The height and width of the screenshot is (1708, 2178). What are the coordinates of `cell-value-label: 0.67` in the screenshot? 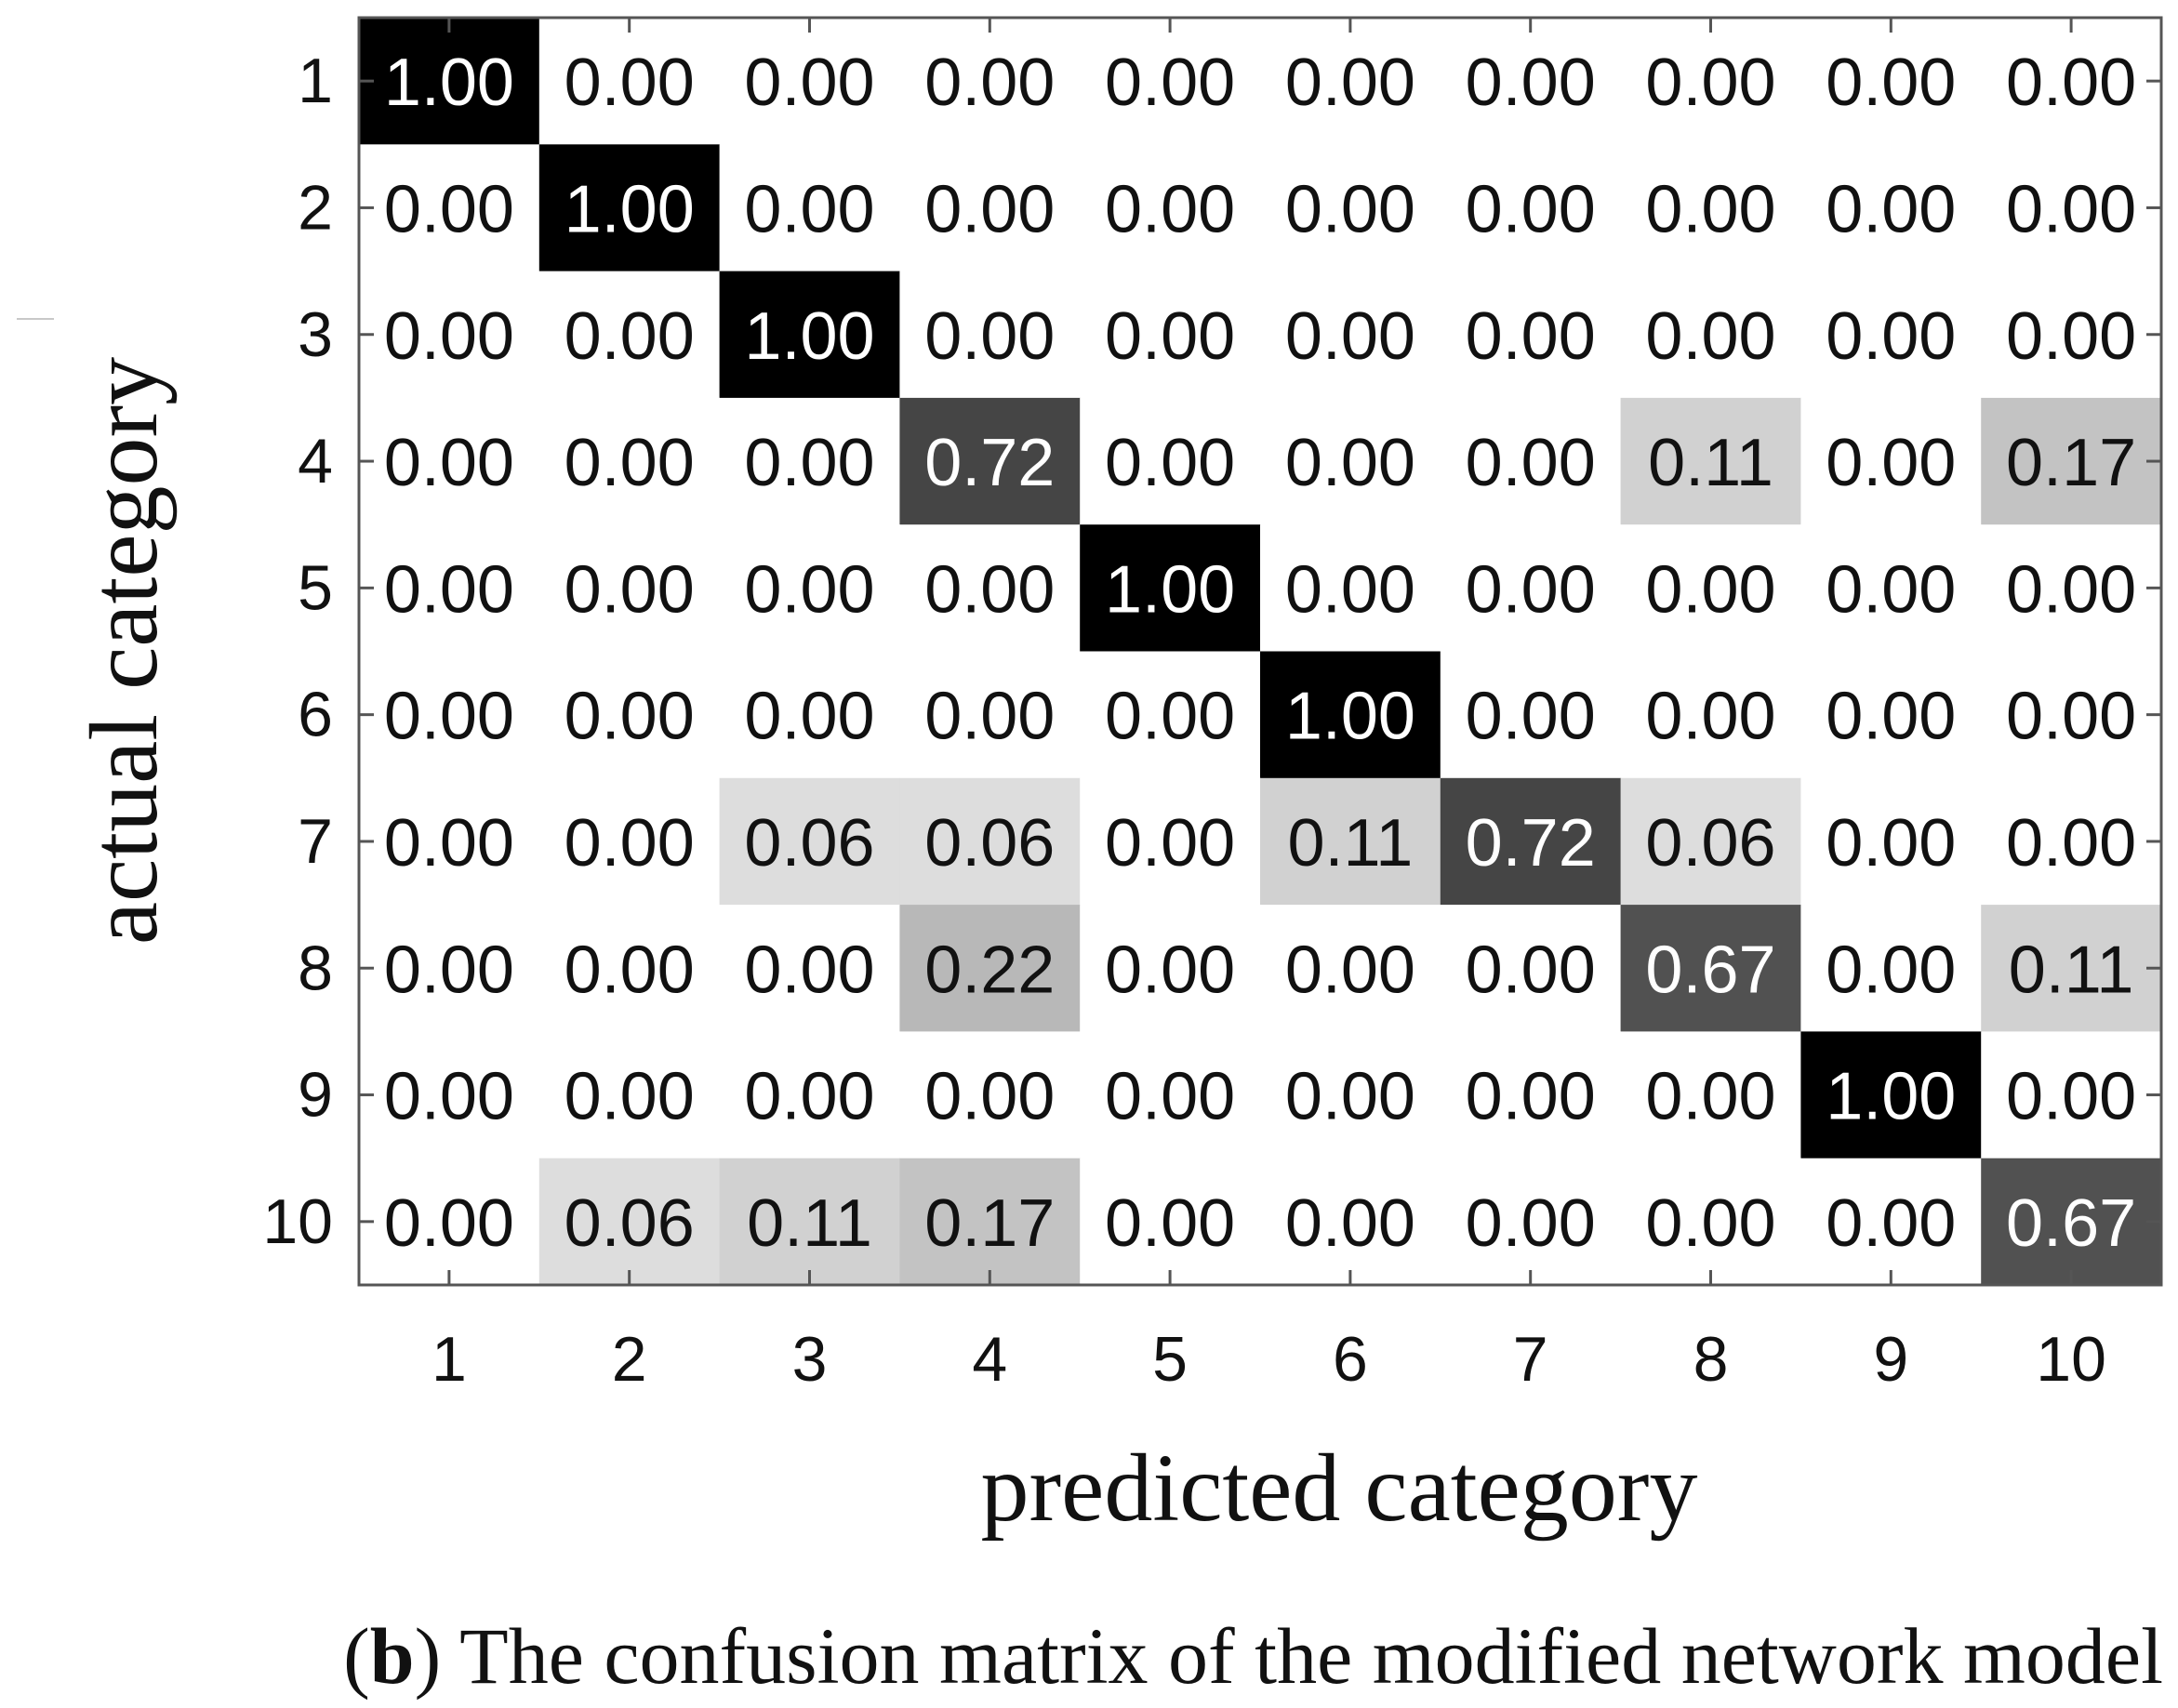 It's located at (1710, 970).